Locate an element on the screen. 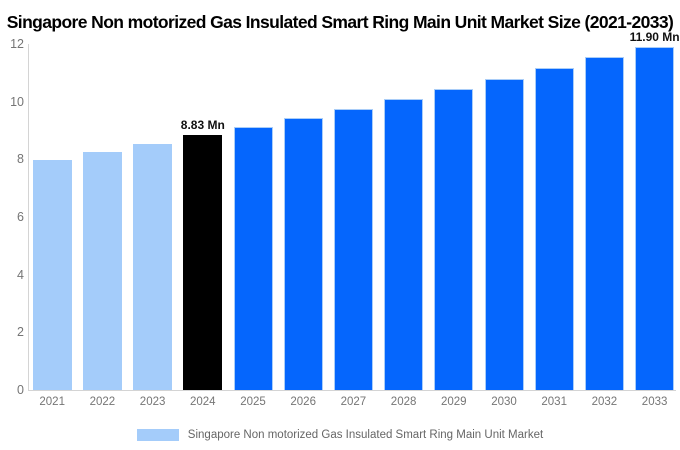 Image resolution: width=680 pixels, height=450 pixels. x-axis-line is located at coordinates (352, 390).